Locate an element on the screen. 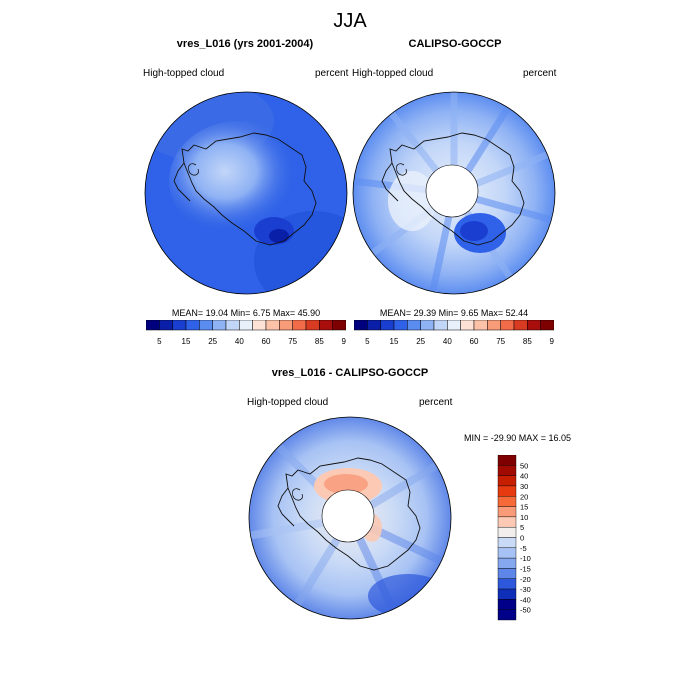 Image resolution: width=700 pixels, height=700 pixels. diff-colorbar-tick-label: 20 is located at coordinates (524, 496).